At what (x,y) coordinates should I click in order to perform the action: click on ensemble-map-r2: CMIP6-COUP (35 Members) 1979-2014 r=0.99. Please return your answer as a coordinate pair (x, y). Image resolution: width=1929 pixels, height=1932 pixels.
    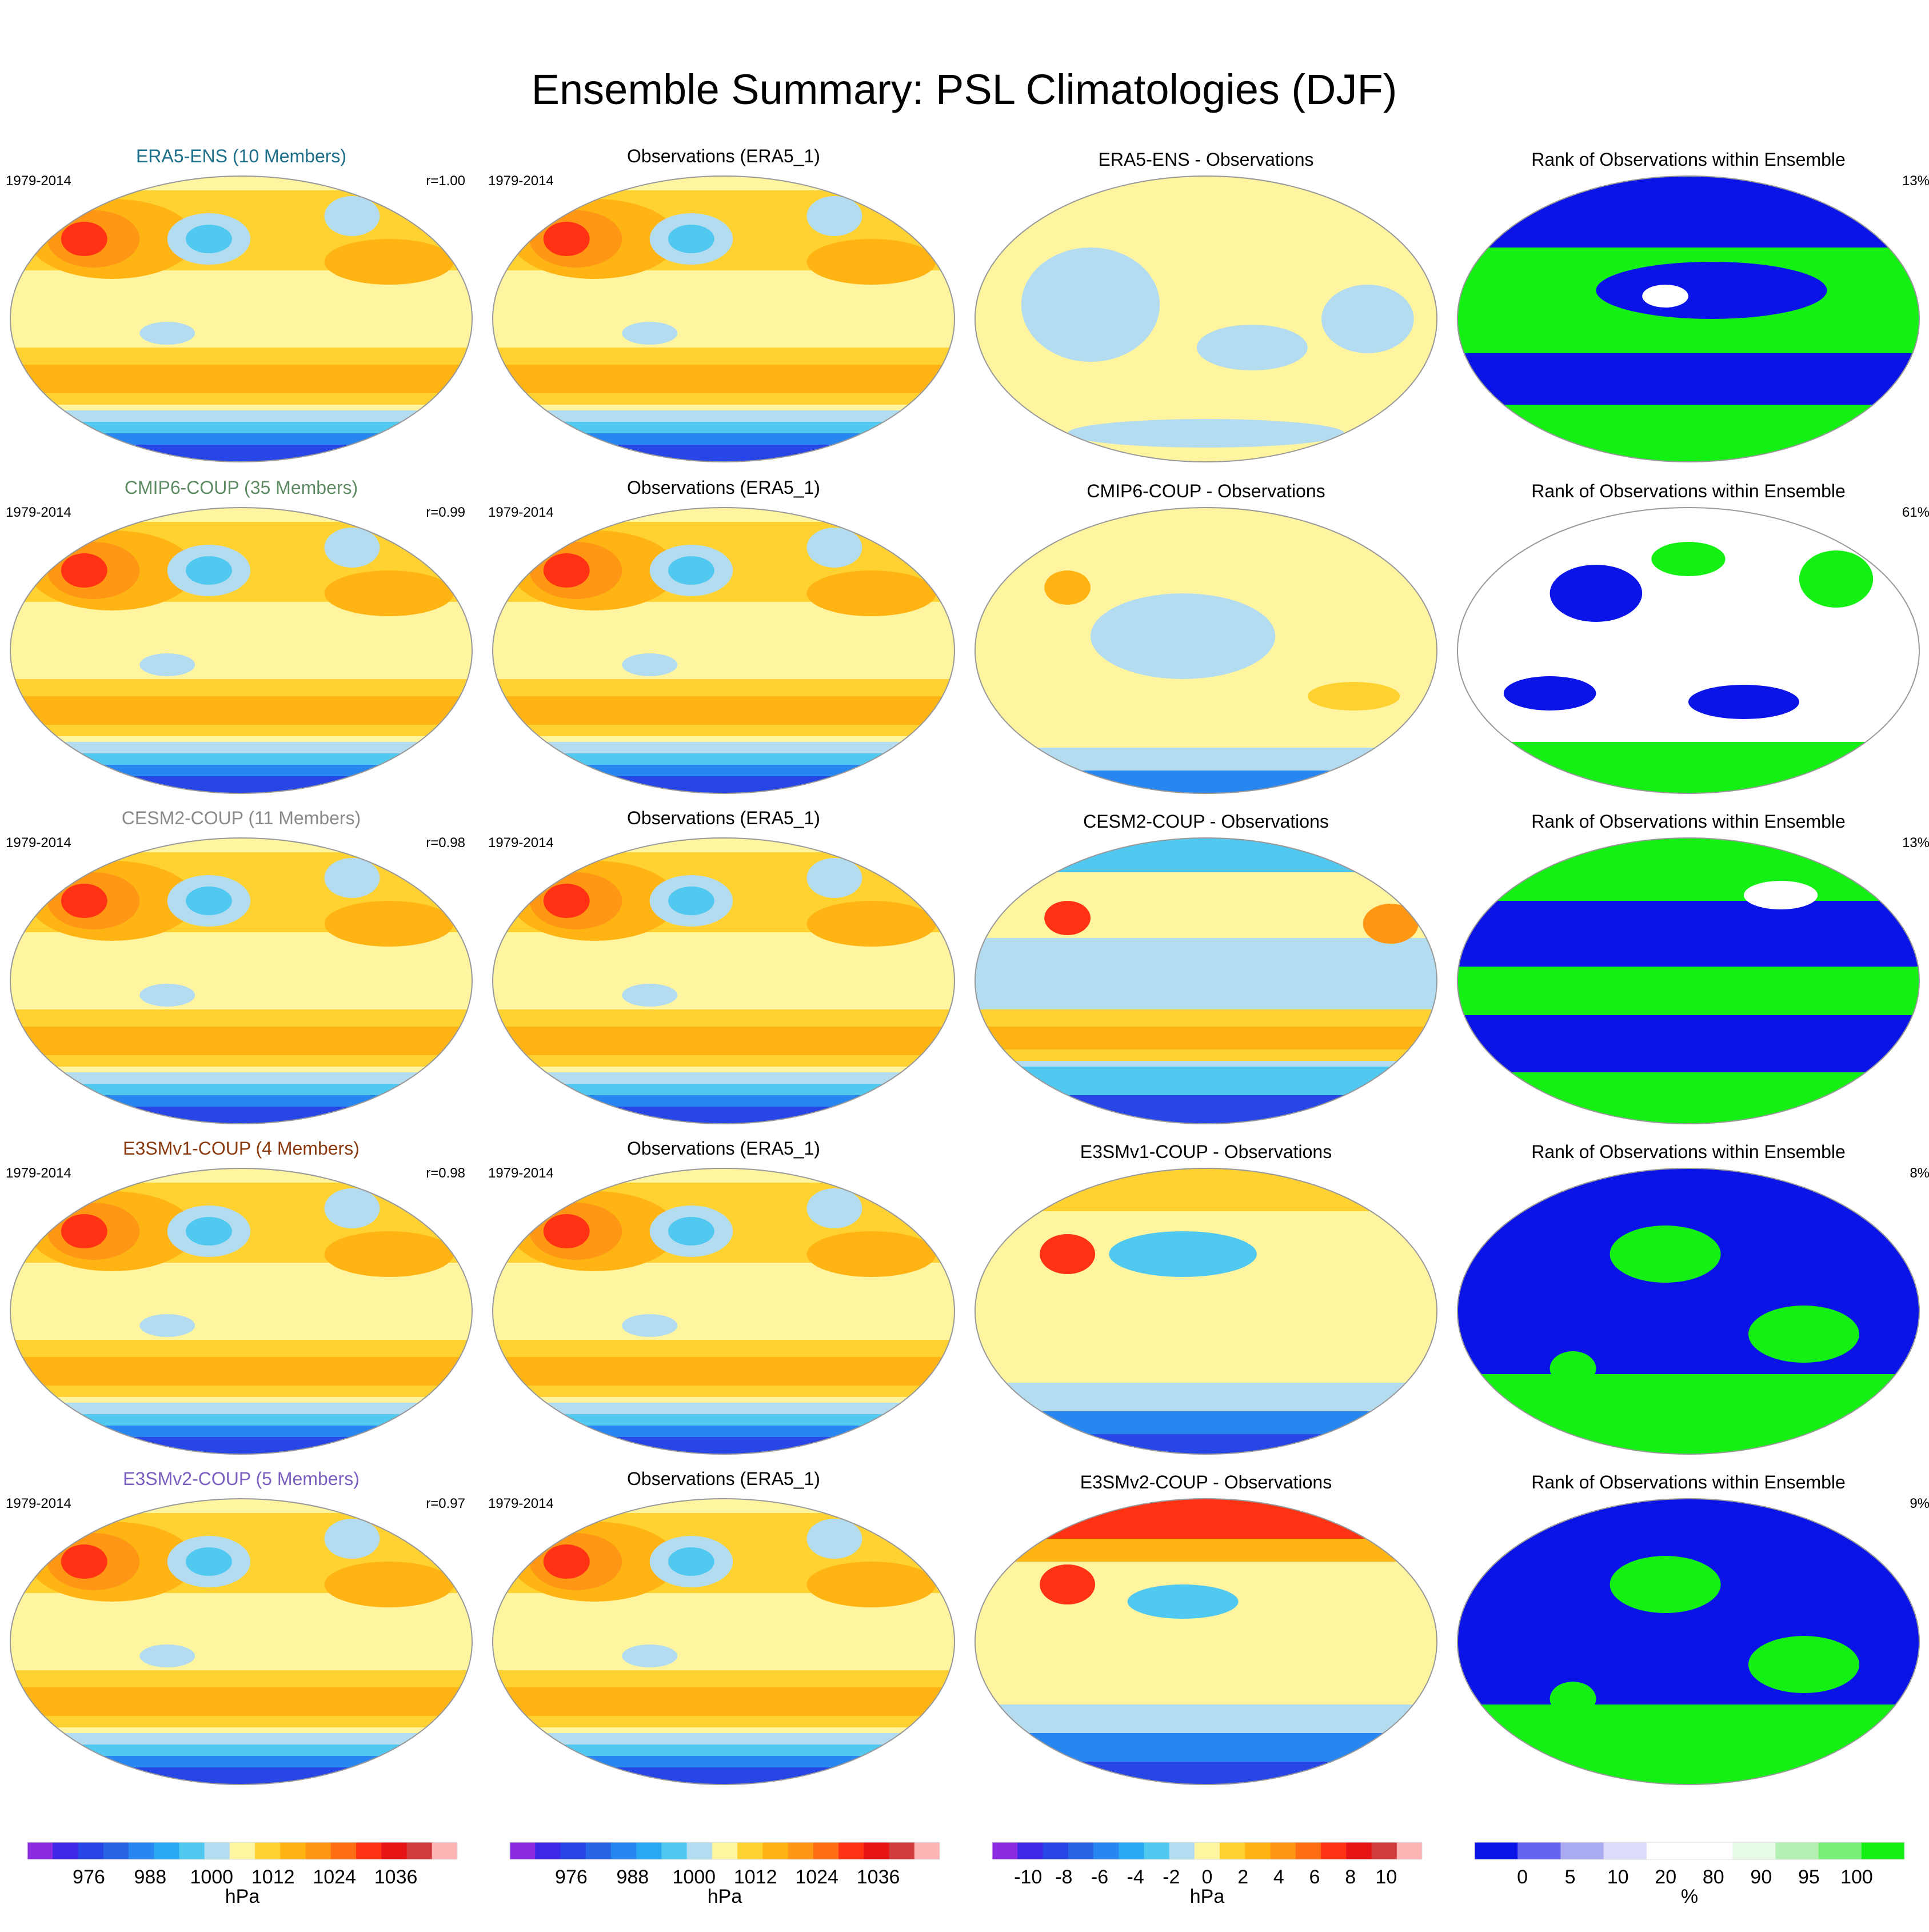
    Looking at the image, I should click on (240, 635).